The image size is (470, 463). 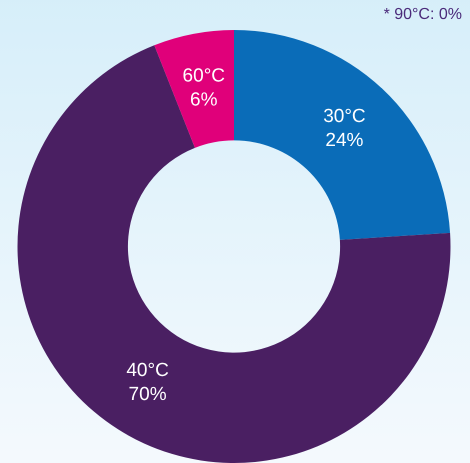 What do you see at coordinates (344, 117) in the screenshot?
I see `slice-label: 30°C` at bounding box center [344, 117].